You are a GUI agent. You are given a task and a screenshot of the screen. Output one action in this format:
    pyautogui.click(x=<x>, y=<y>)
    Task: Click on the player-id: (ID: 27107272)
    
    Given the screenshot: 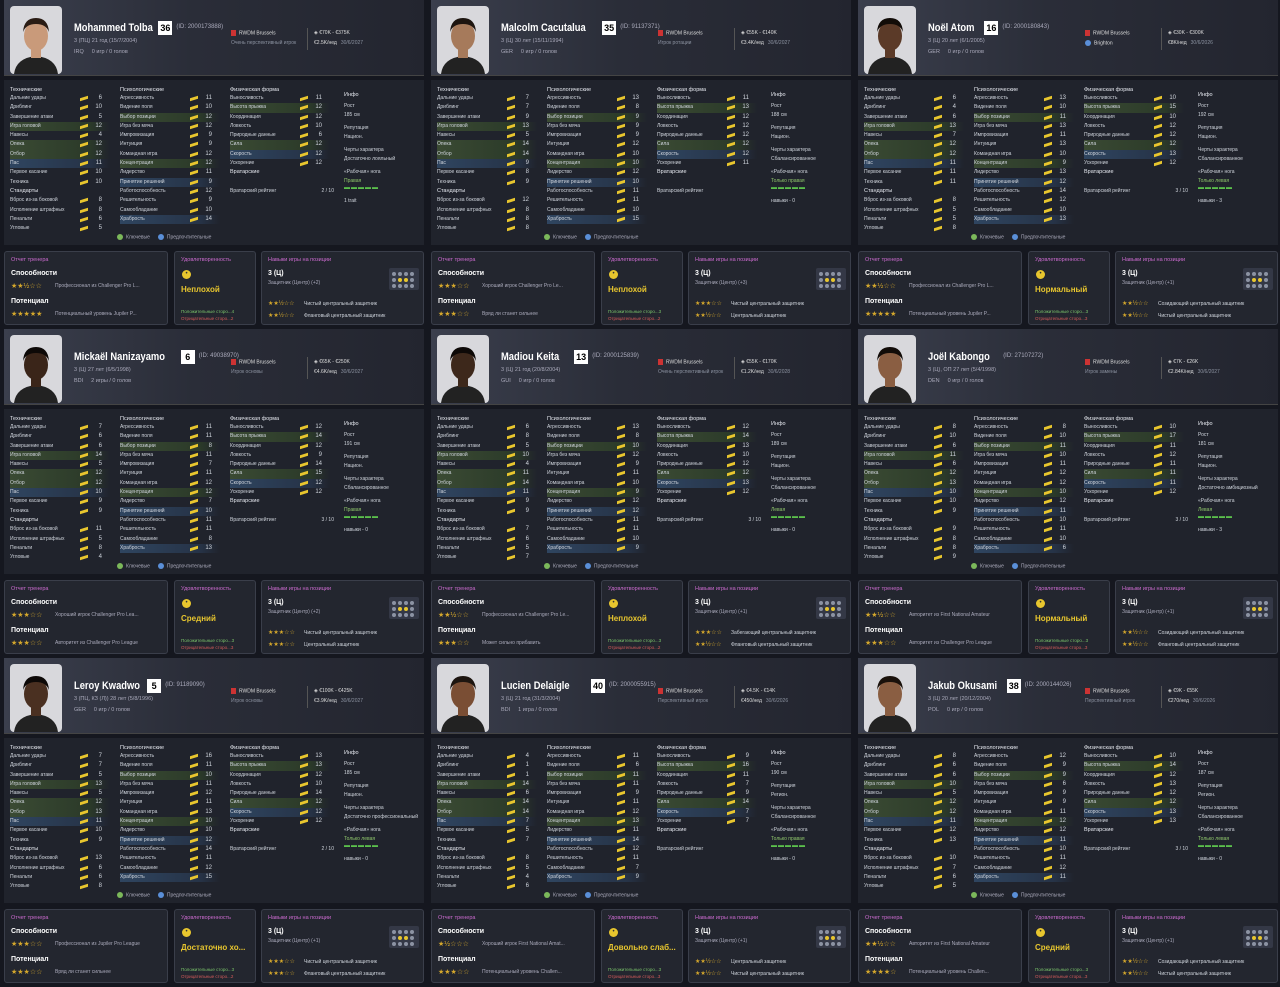 What is the action you would take?
    pyautogui.click(x=1023, y=356)
    